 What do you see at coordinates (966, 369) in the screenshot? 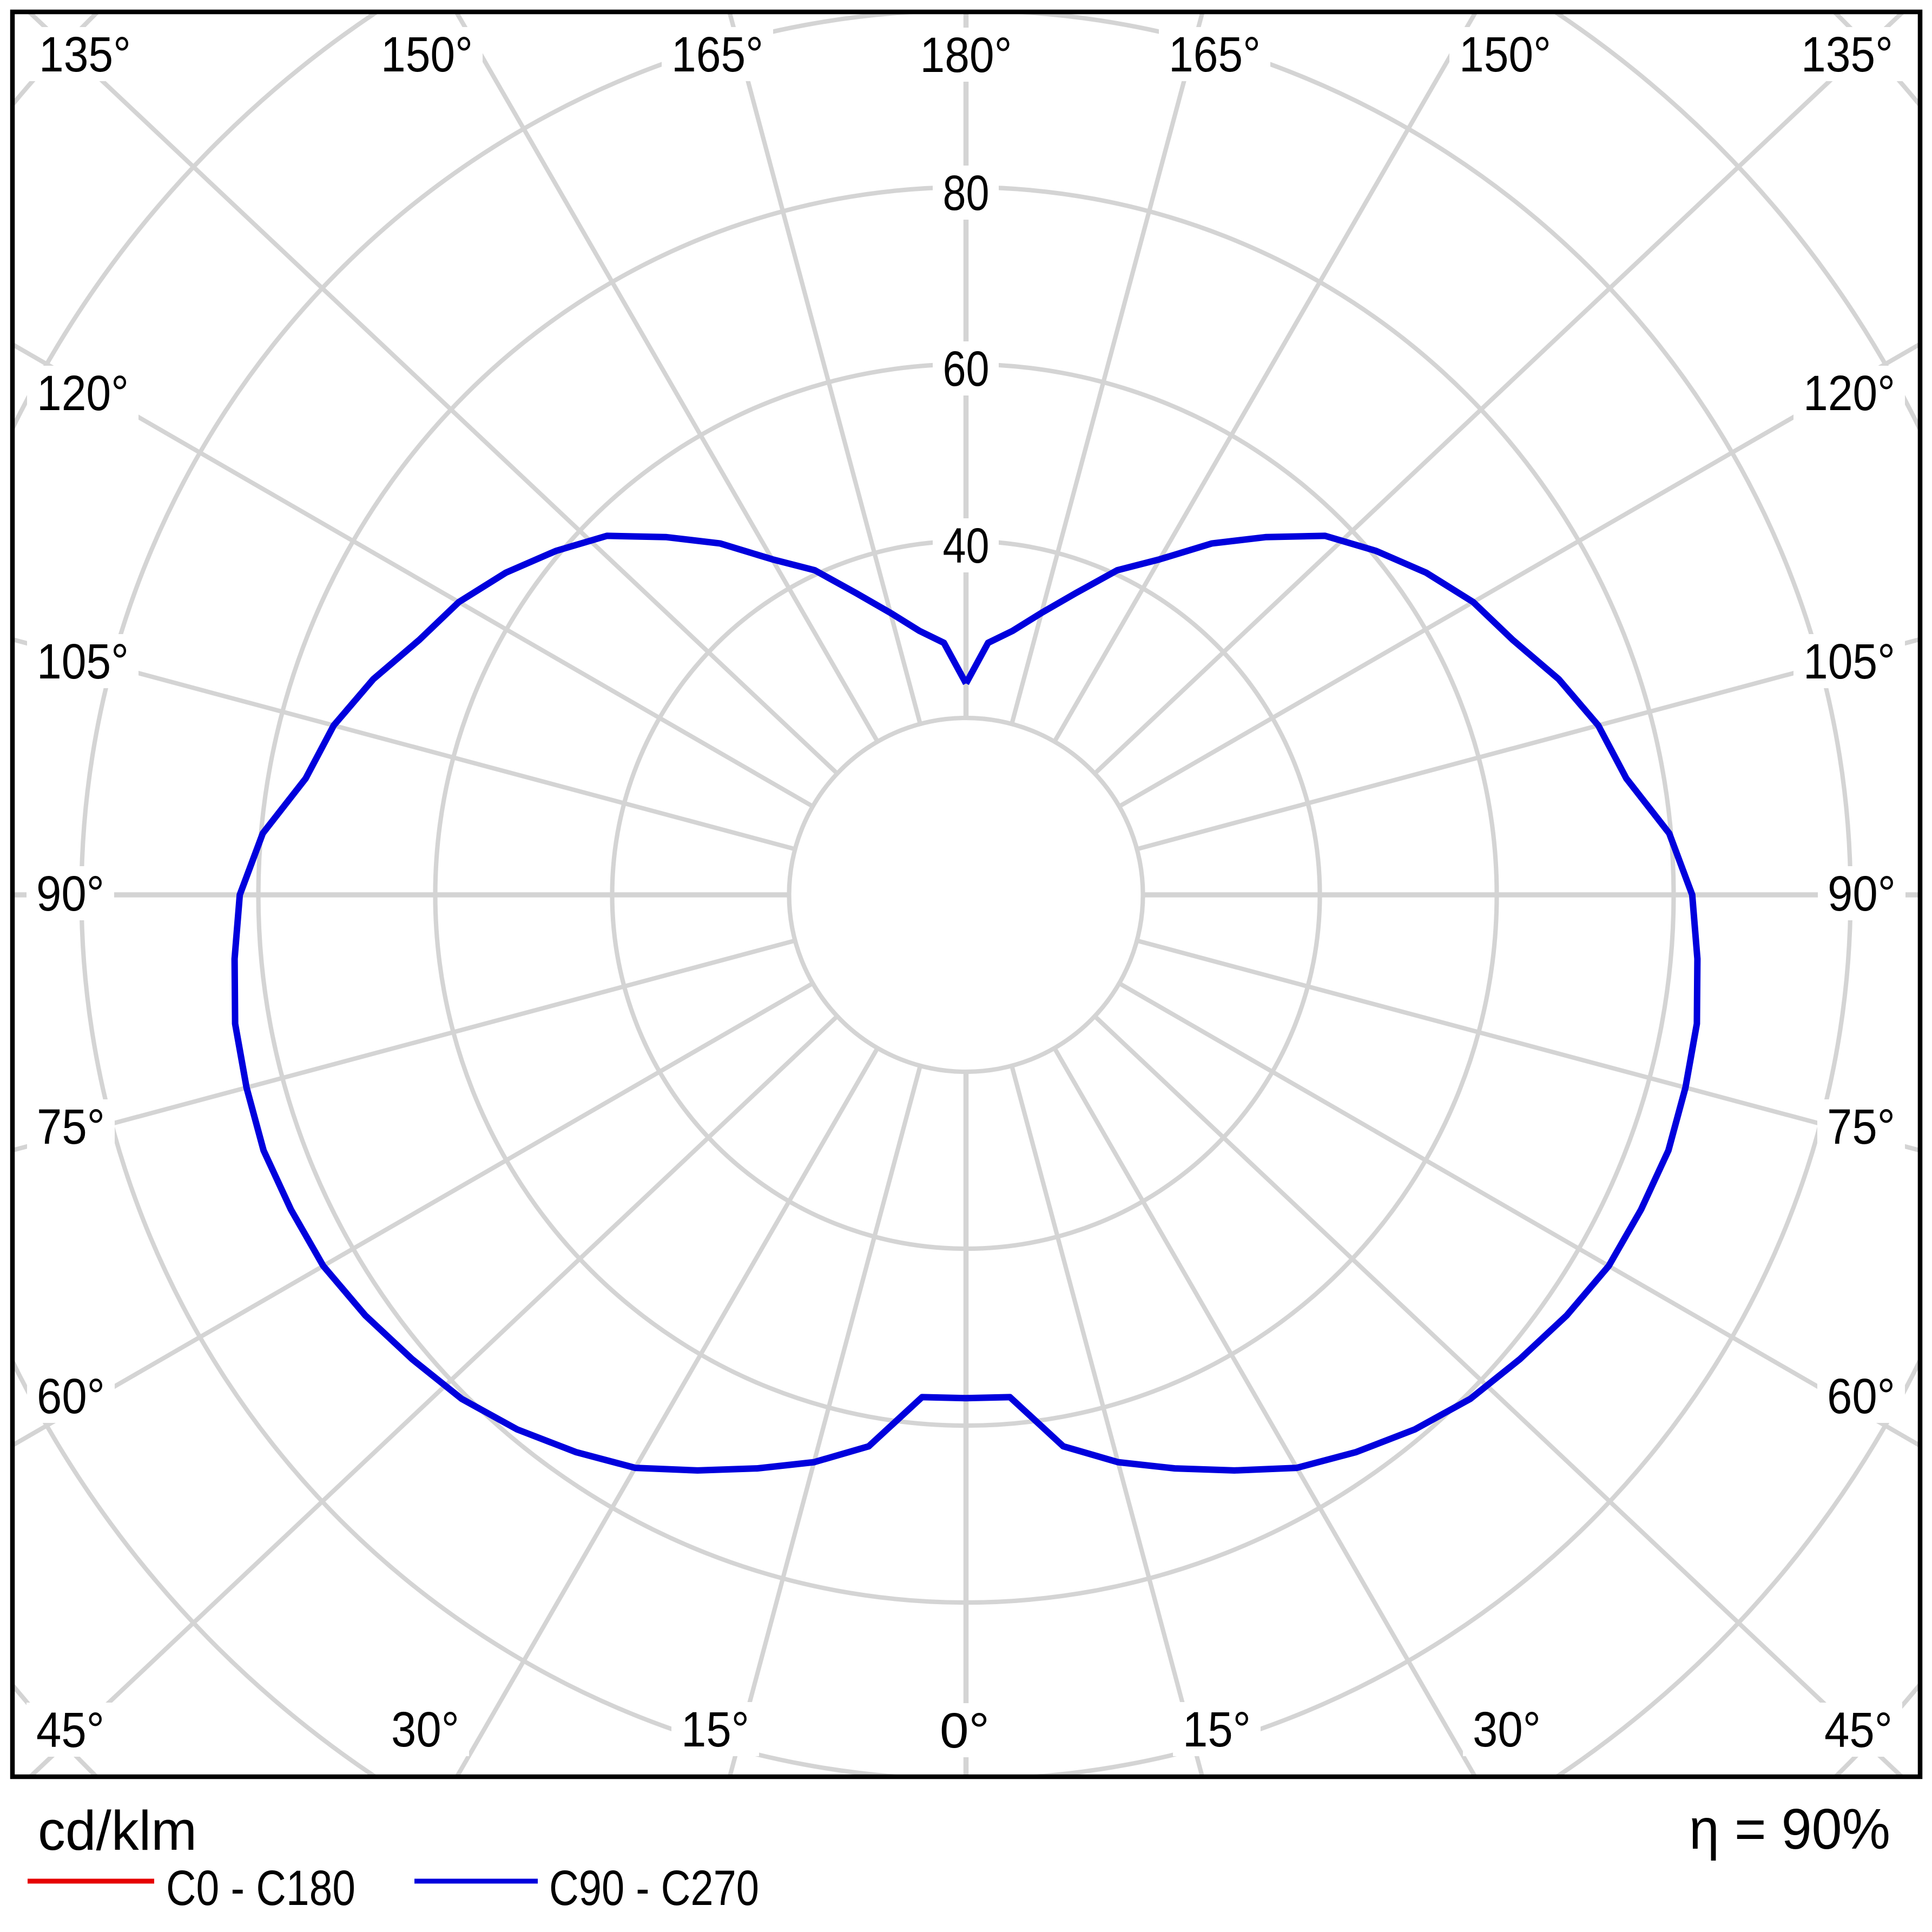
I see `svg-text: 60` at bounding box center [966, 369].